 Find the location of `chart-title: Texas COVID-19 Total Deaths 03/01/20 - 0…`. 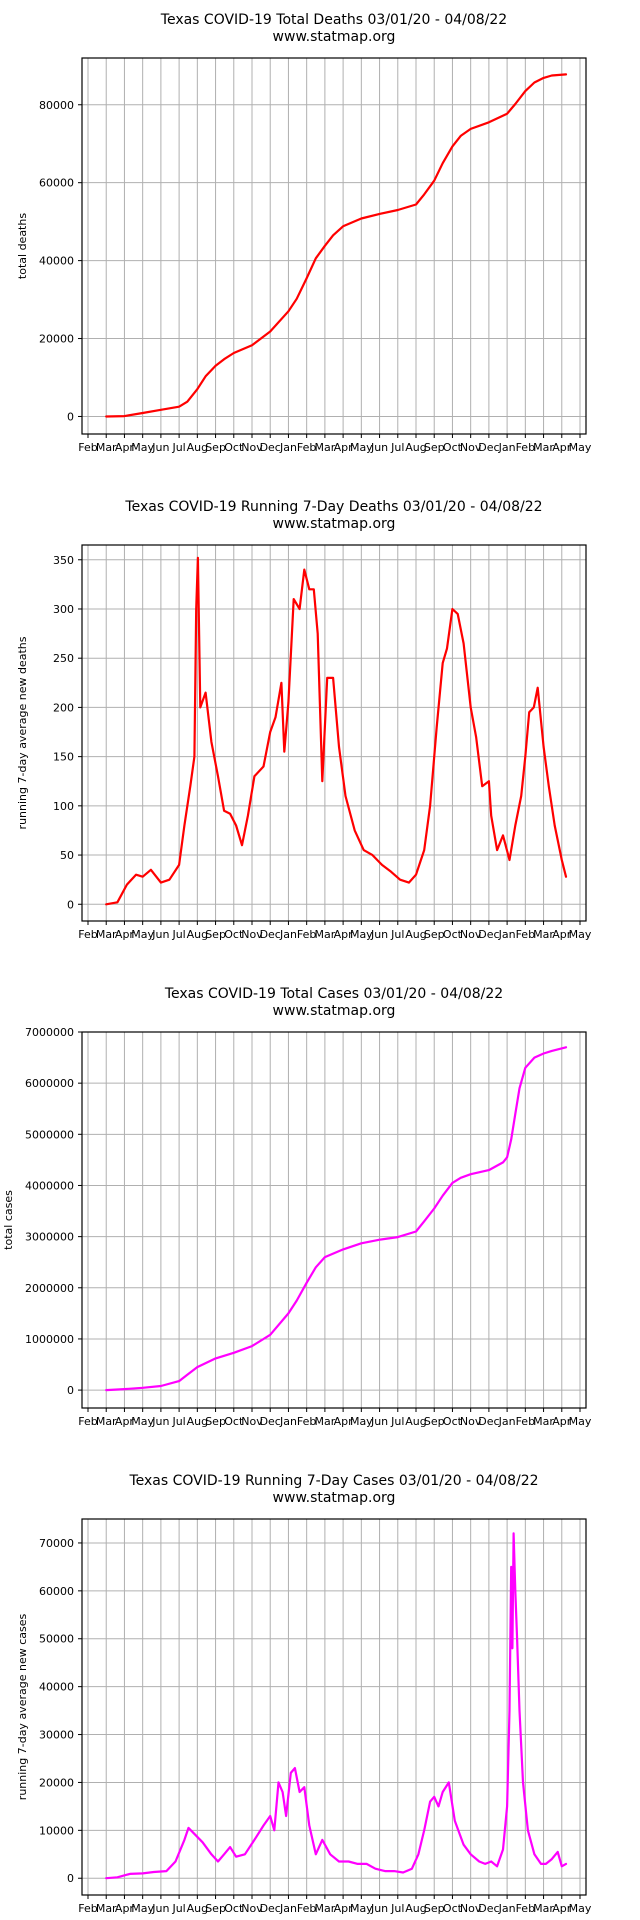

chart-title: Texas COVID-19 Total Deaths 03/01/20 - 0… is located at coordinates (333, 20).